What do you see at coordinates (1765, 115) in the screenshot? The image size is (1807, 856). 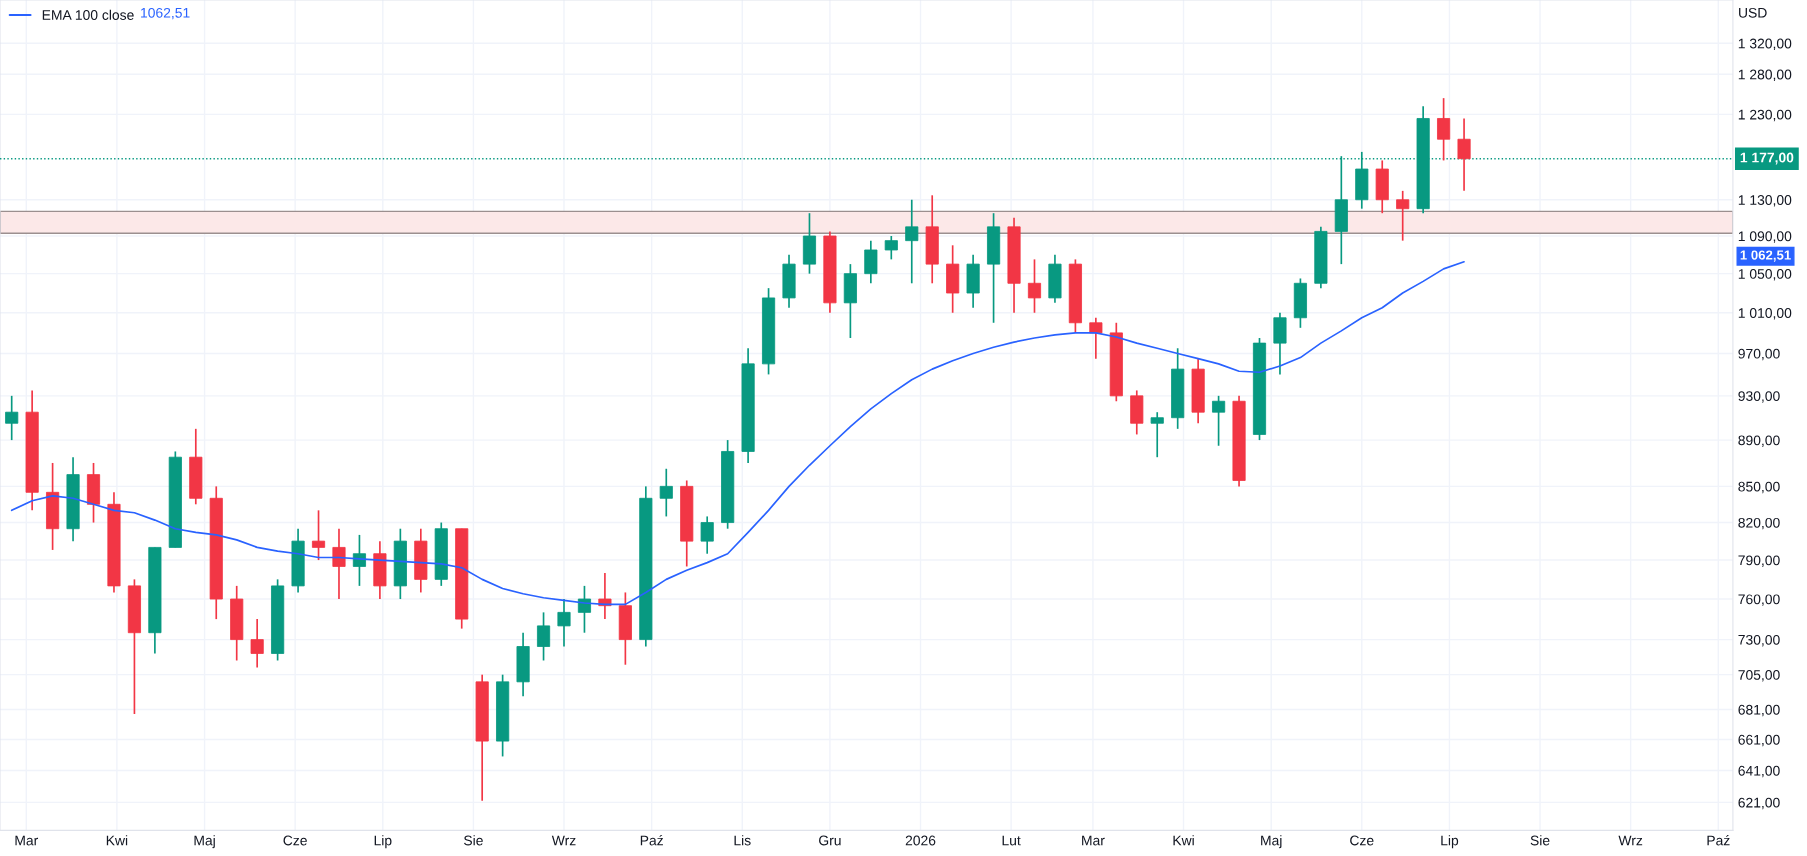 I see `y-tick-label: 1 230,00` at bounding box center [1765, 115].